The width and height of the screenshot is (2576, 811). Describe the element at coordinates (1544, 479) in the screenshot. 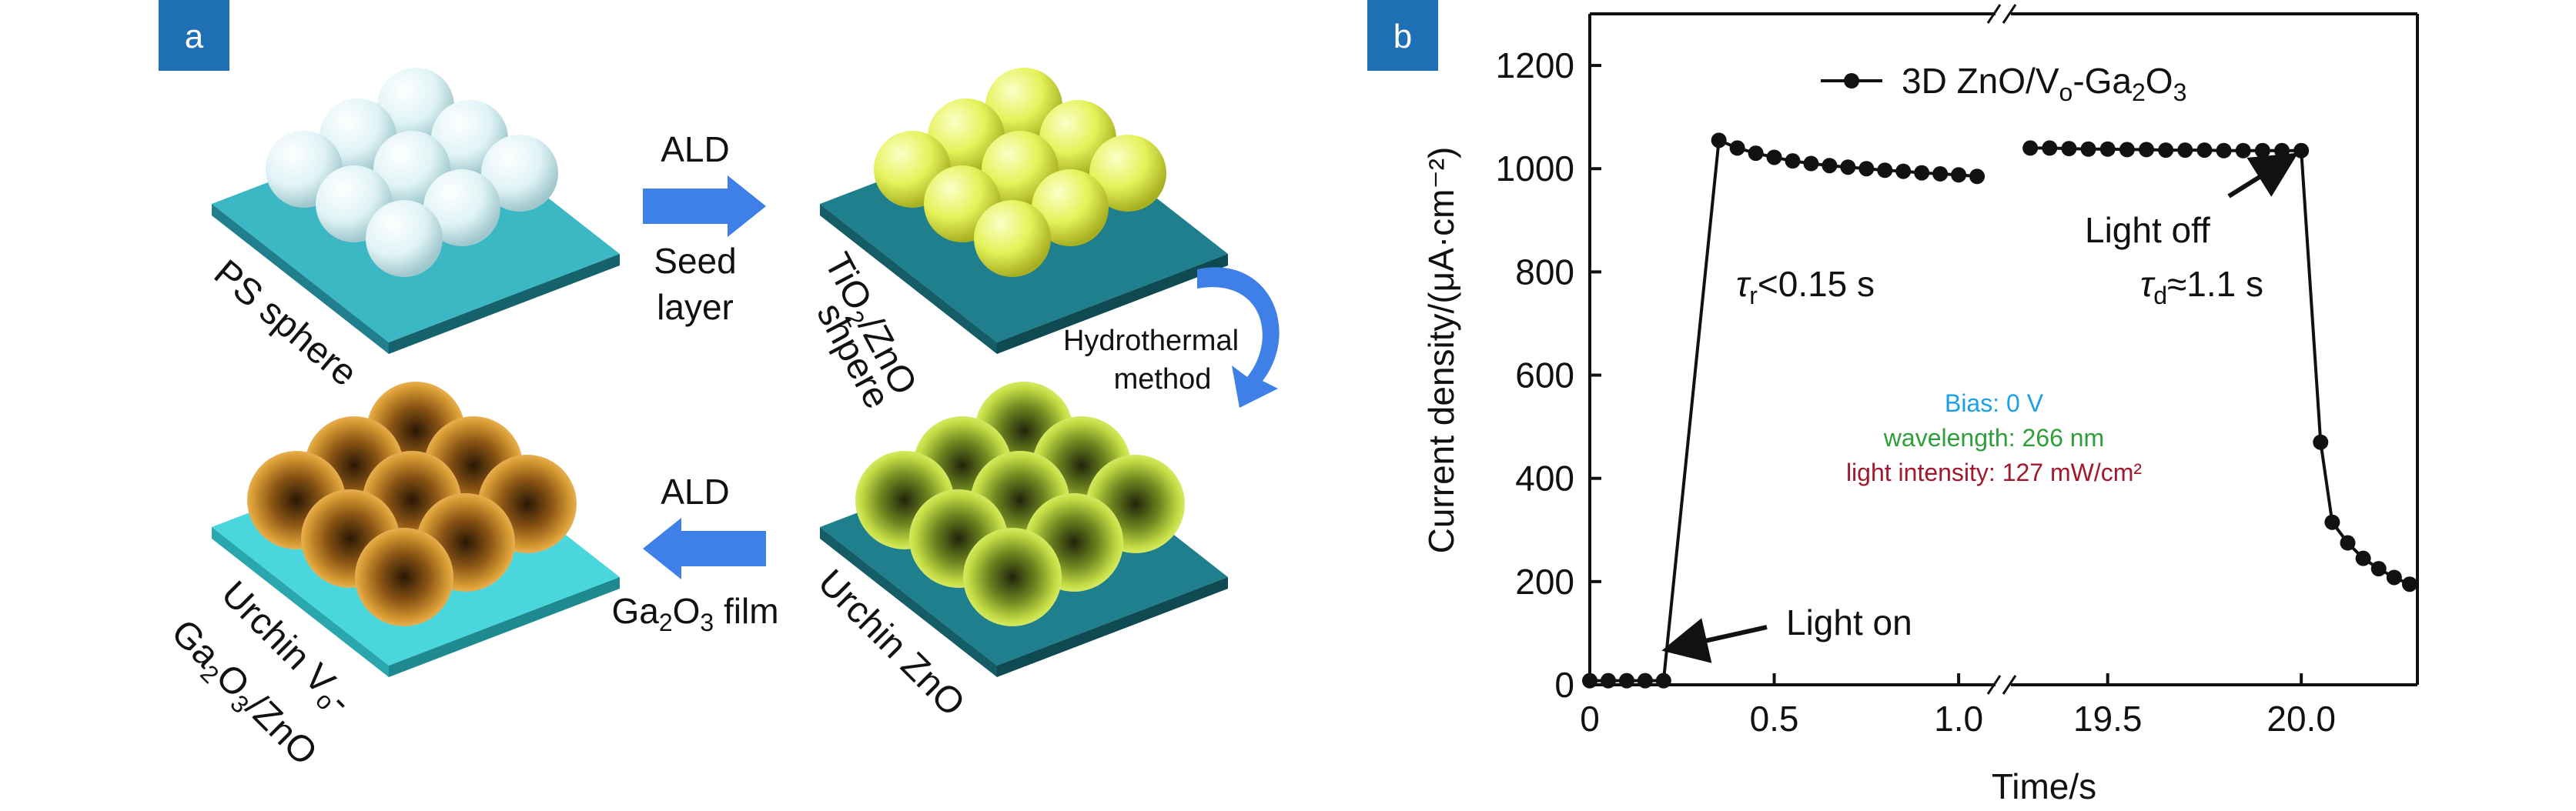

I see `y-tick-label: 400` at that location.